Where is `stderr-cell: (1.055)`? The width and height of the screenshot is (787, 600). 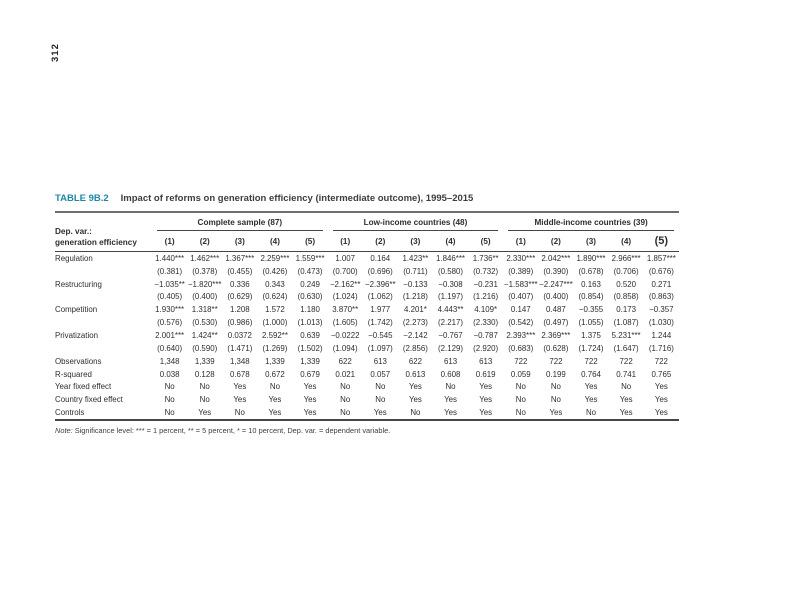
stderr-cell: (1.055) is located at coordinates (591, 323).